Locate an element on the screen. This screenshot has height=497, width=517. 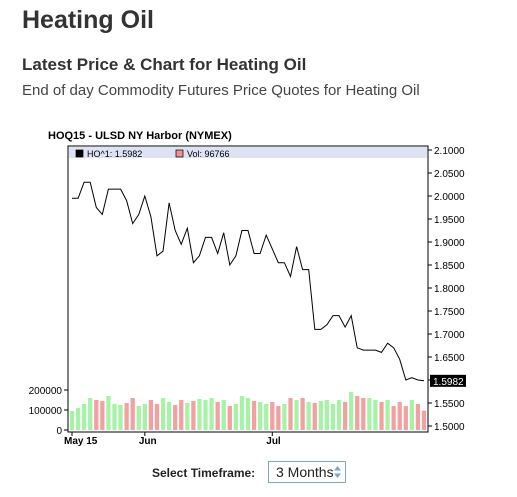
x-tick-label: Jun is located at coordinates (148, 441).